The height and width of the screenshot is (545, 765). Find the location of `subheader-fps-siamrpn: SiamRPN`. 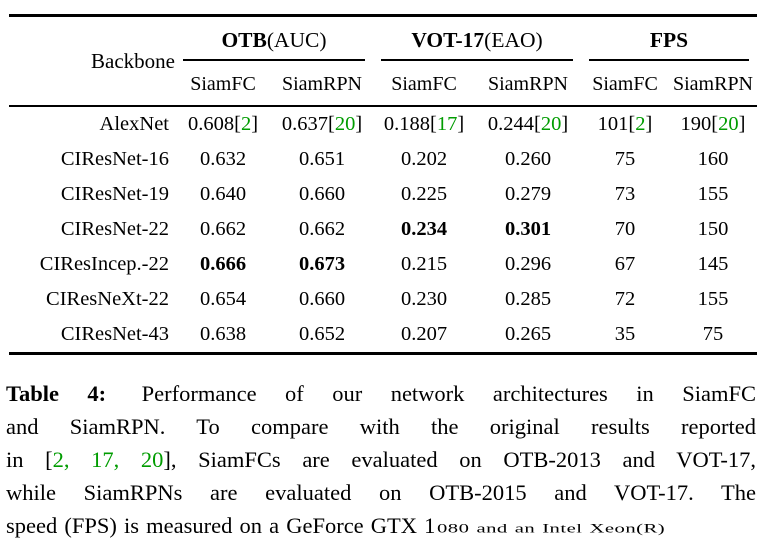

subheader-fps-siamrpn: SiamRPN is located at coordinates (713, 85).